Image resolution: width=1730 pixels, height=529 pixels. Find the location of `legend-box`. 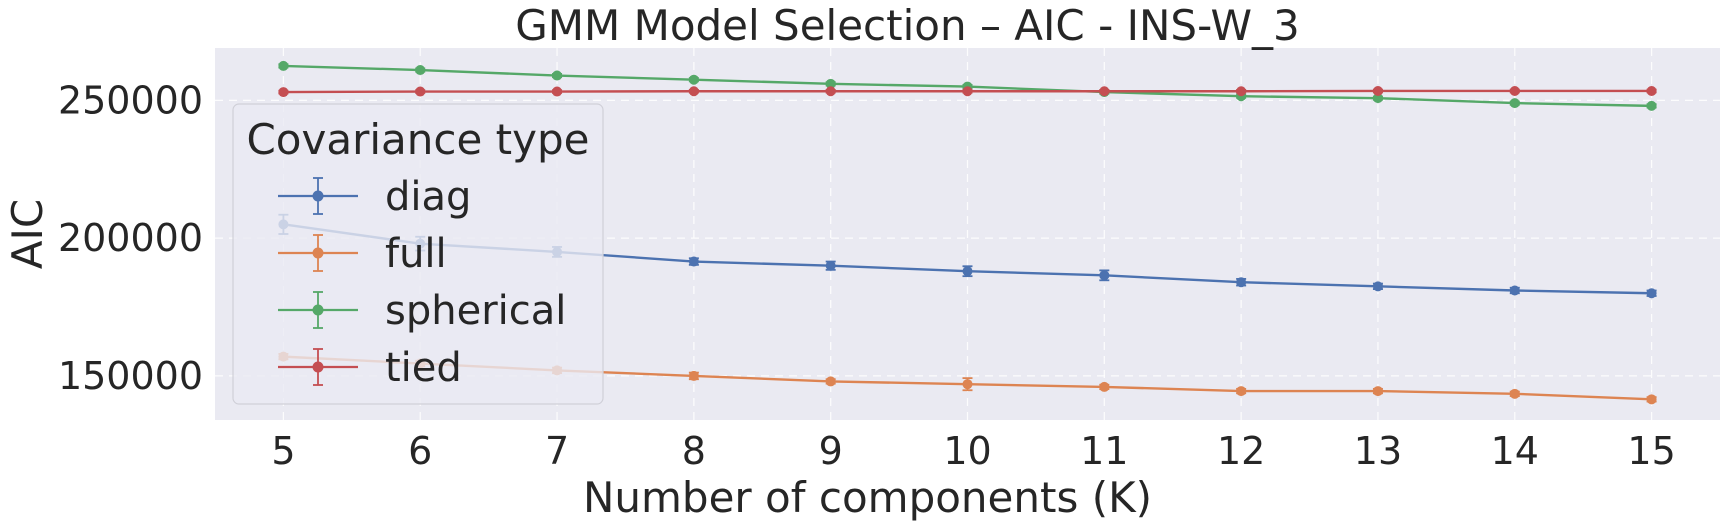

legend-box is located at coordinates (418, 254).